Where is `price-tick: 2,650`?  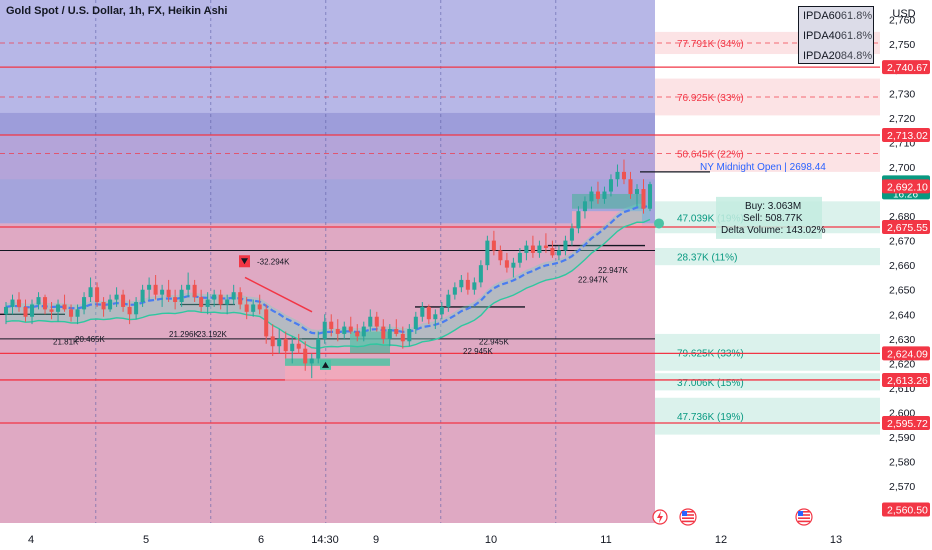 price-tick: 2,650 is located at coordinates (902, 291).